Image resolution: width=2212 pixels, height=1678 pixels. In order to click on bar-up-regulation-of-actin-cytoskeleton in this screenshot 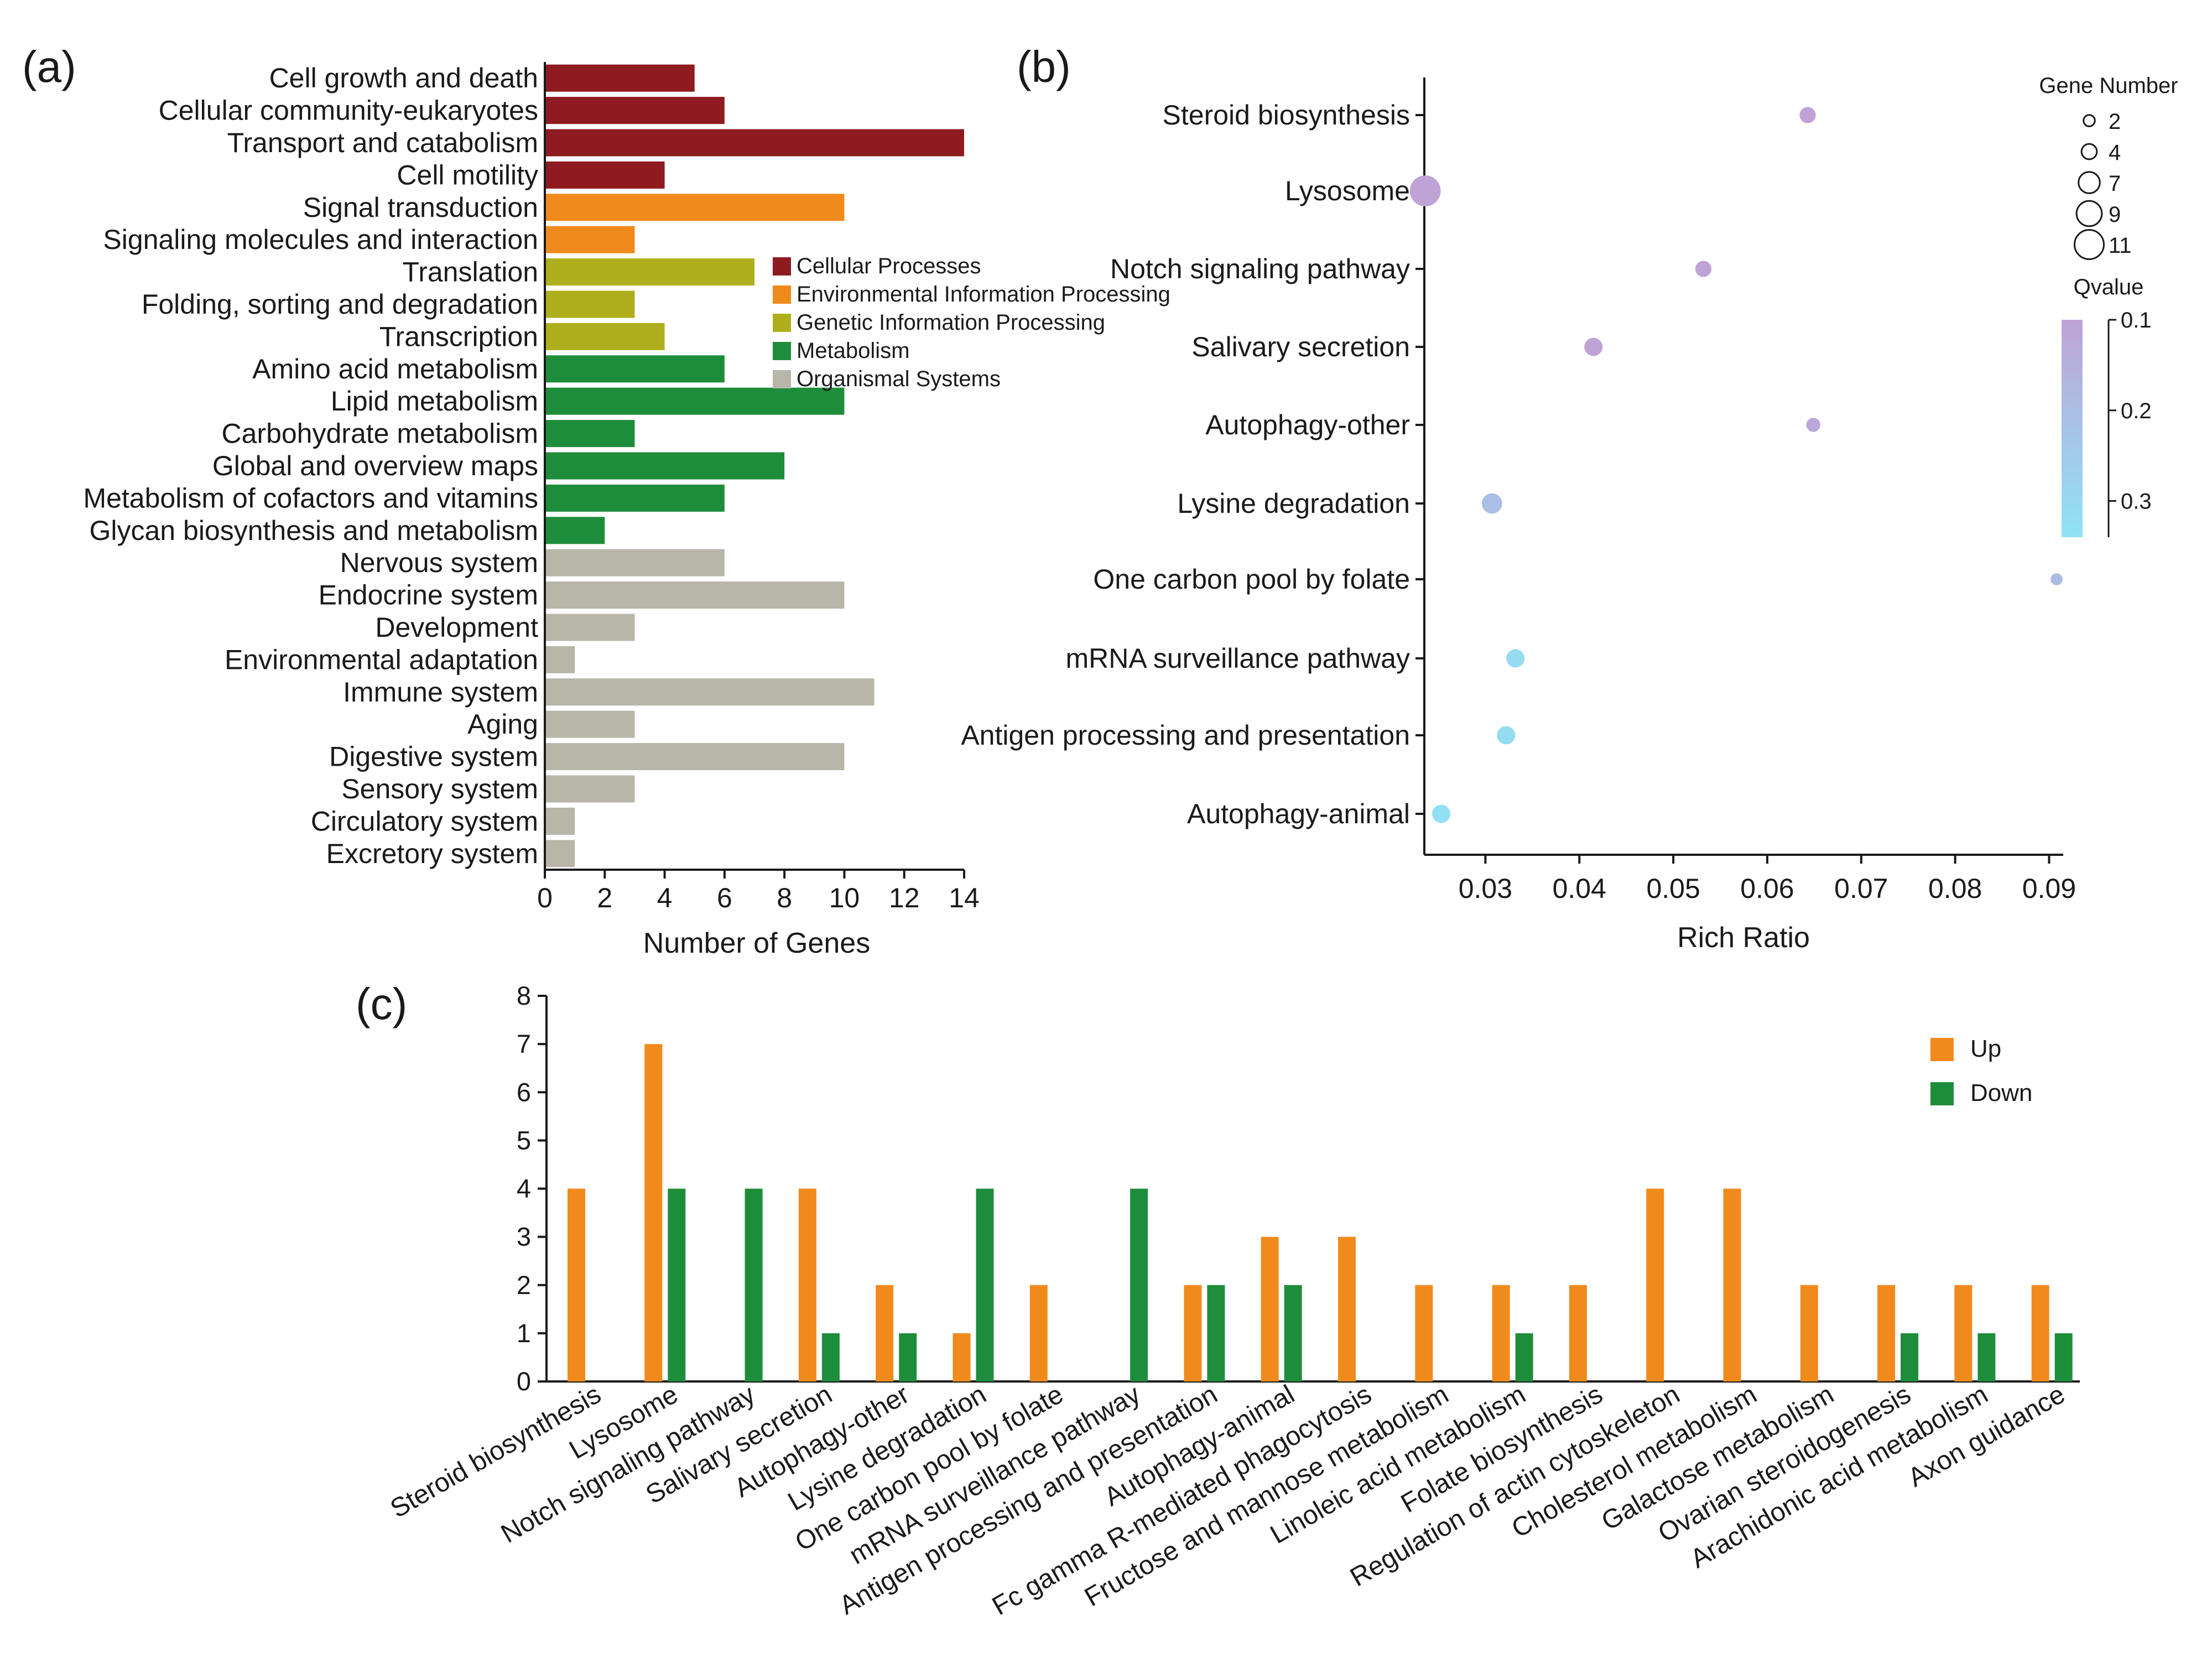, I will do `click(1655, 1284)`.